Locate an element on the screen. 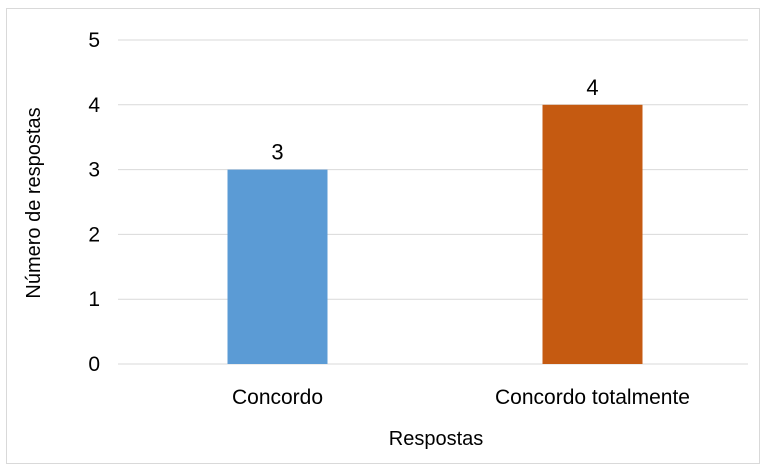 This screenshot has width=767, height=472. y-tick-labels: 0 1 2 3 4 5 is located at coordinates (94, 202).